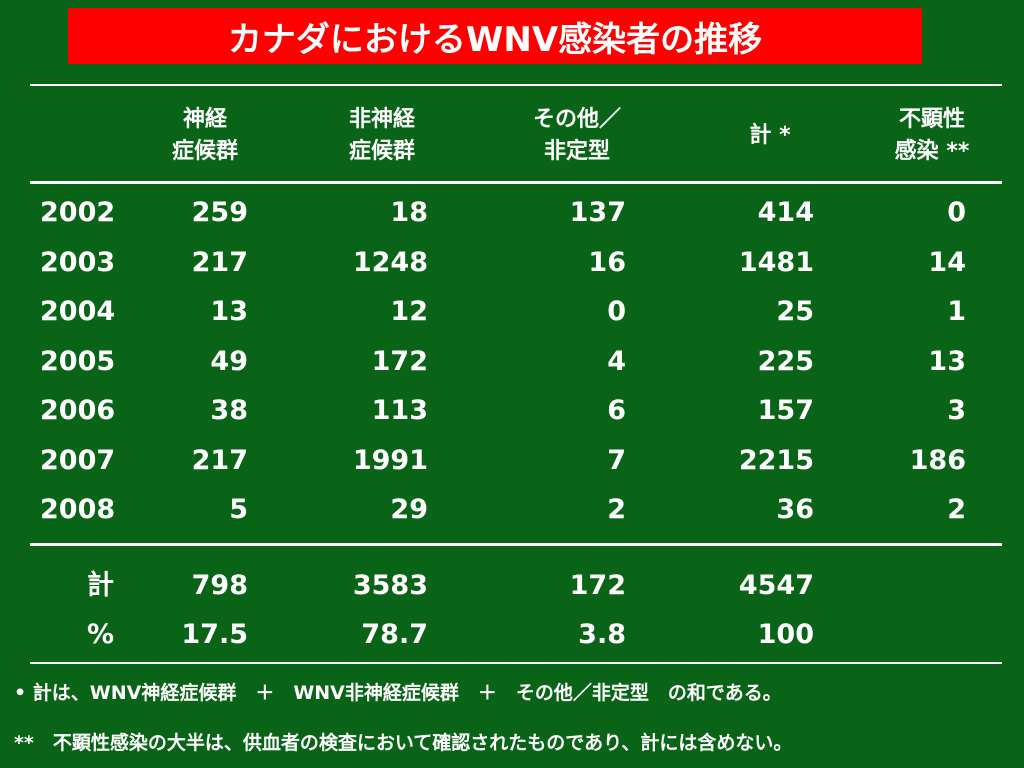  I want to click on totals-cell: 3583, so click(390, 585).